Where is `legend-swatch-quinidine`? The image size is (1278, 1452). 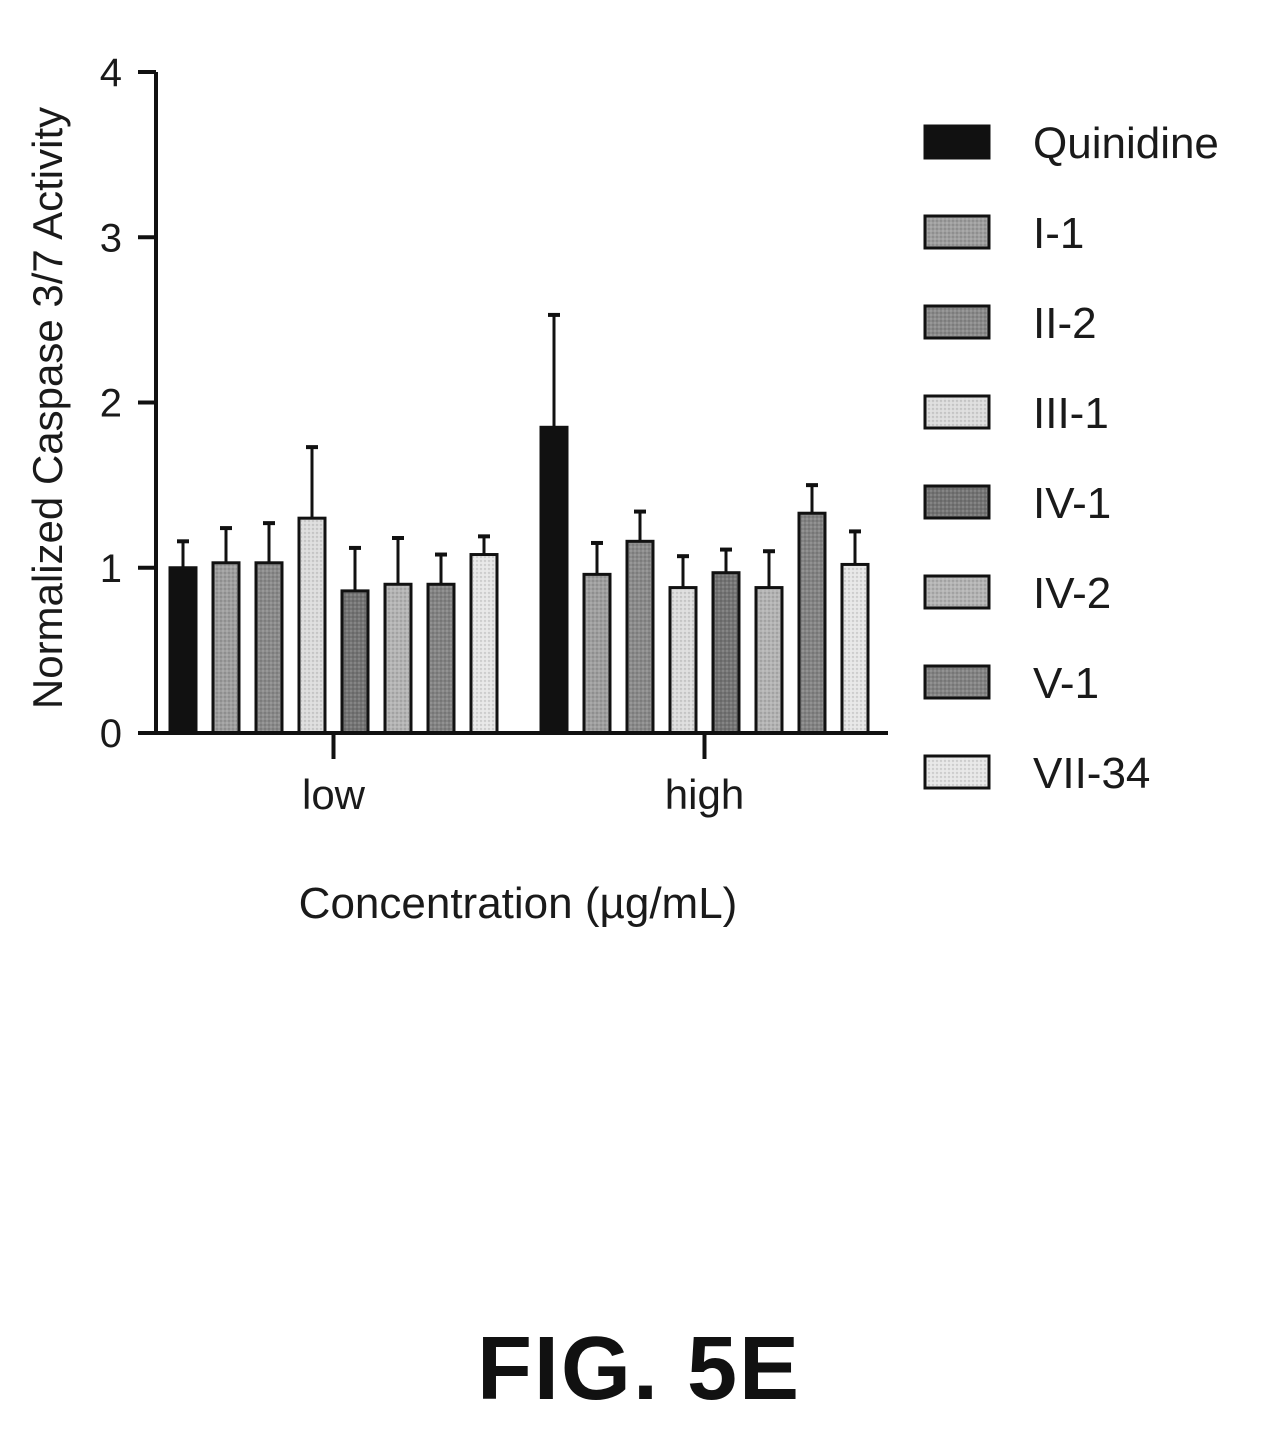 legend-swatch-quinidine is located at coordinates (957, 142).